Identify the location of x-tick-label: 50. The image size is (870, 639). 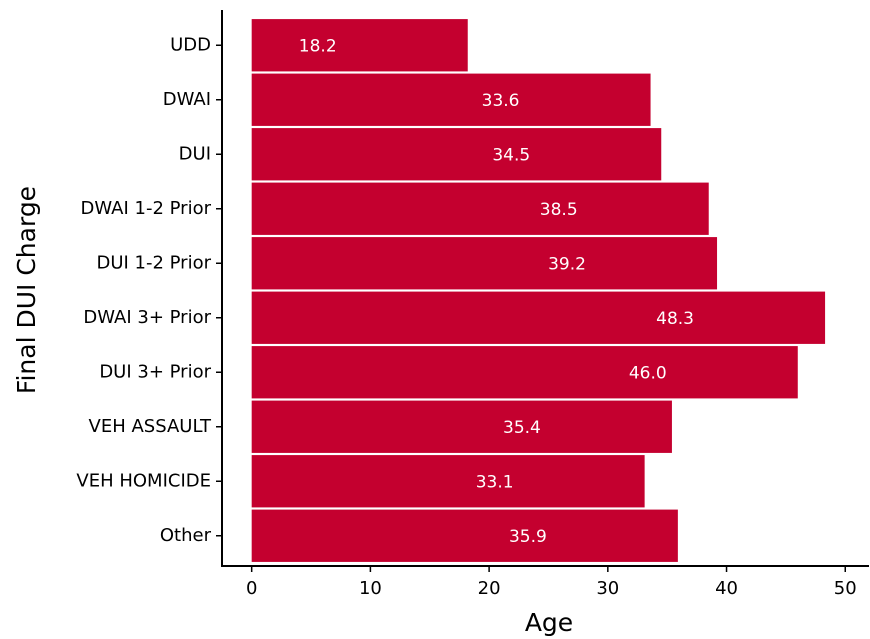
(845, 588).